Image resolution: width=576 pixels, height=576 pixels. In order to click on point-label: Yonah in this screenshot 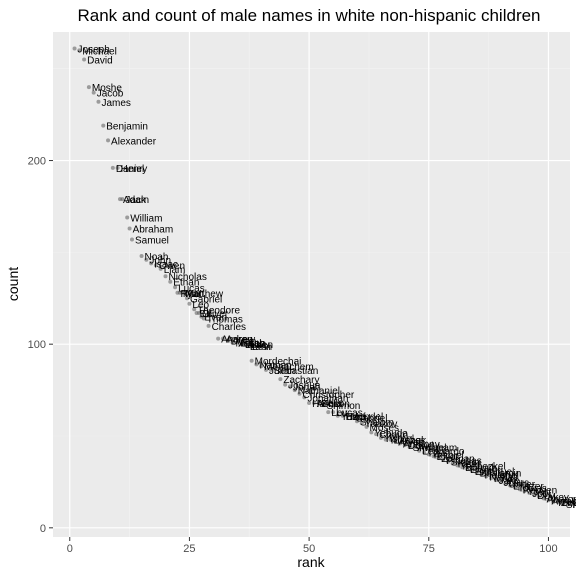, I will do `click(573, 505)`.